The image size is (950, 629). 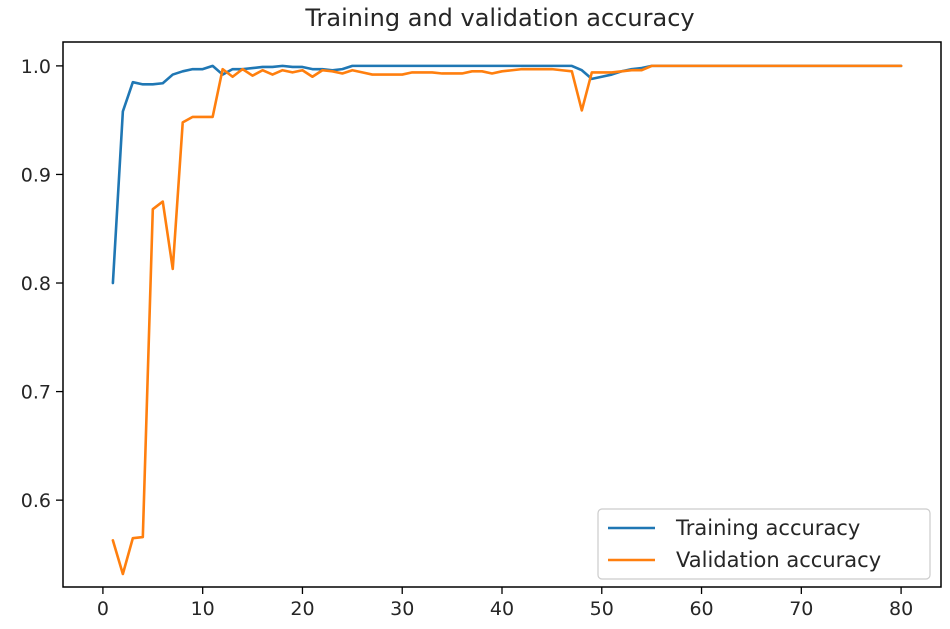 I want to click on y-axis: 0.6 0.7 0.8 0.9 1.0, so click(x=42, y=284).